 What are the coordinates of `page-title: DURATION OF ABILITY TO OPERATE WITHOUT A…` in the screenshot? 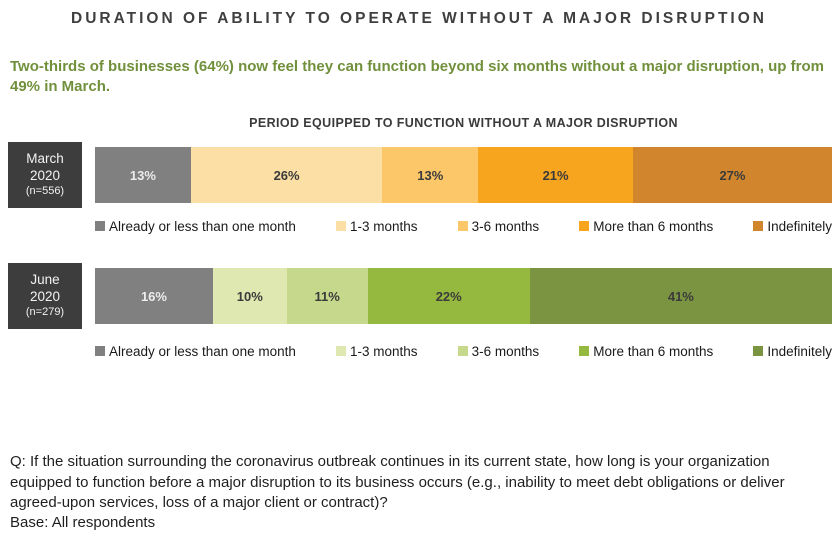 It's located at (419, 18).